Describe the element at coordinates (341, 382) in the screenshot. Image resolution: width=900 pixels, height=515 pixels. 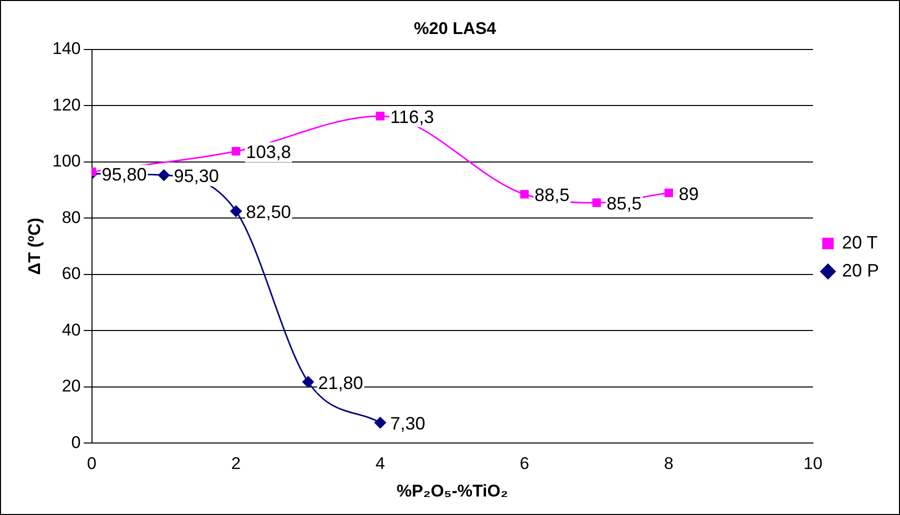
I see `data-label: 21,80` at that location.